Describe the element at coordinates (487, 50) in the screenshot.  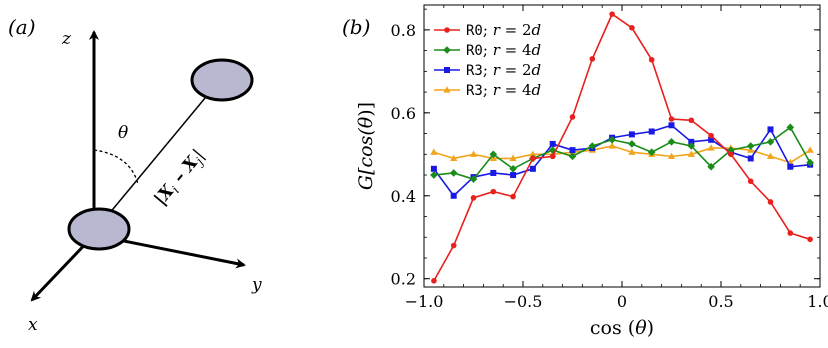
I see `legend-entry: R0; r = 4d` at that location.